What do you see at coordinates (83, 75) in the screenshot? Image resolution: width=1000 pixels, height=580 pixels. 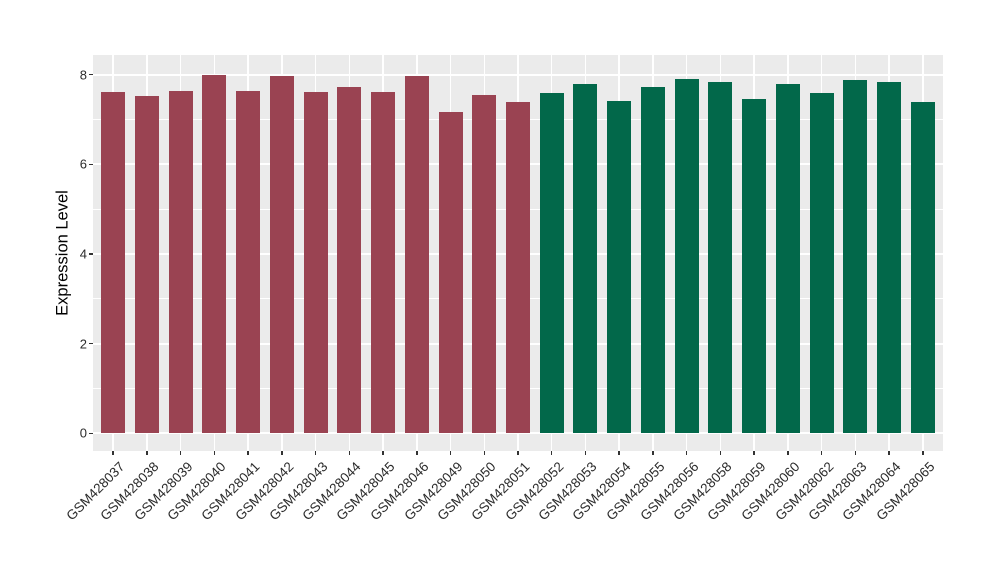 I see `y-tick-label: 8` at bounding box center [83, 75].